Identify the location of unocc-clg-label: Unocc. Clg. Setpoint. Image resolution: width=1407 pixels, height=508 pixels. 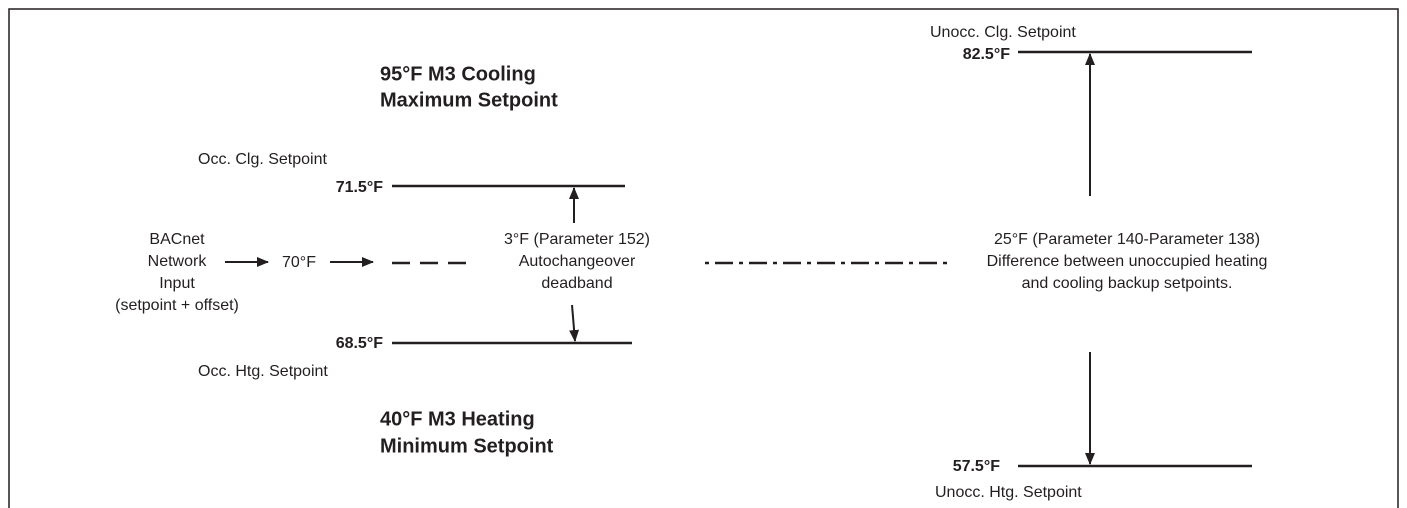
(1003, 32).